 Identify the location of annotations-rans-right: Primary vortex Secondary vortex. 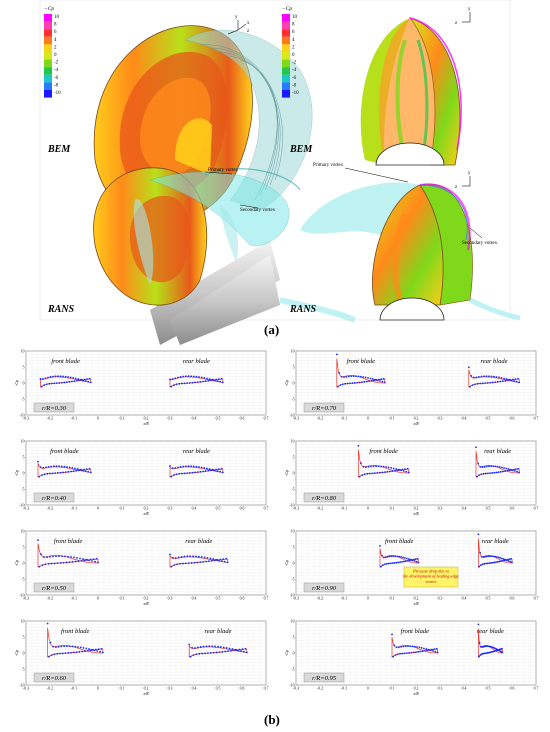
(405, 204).